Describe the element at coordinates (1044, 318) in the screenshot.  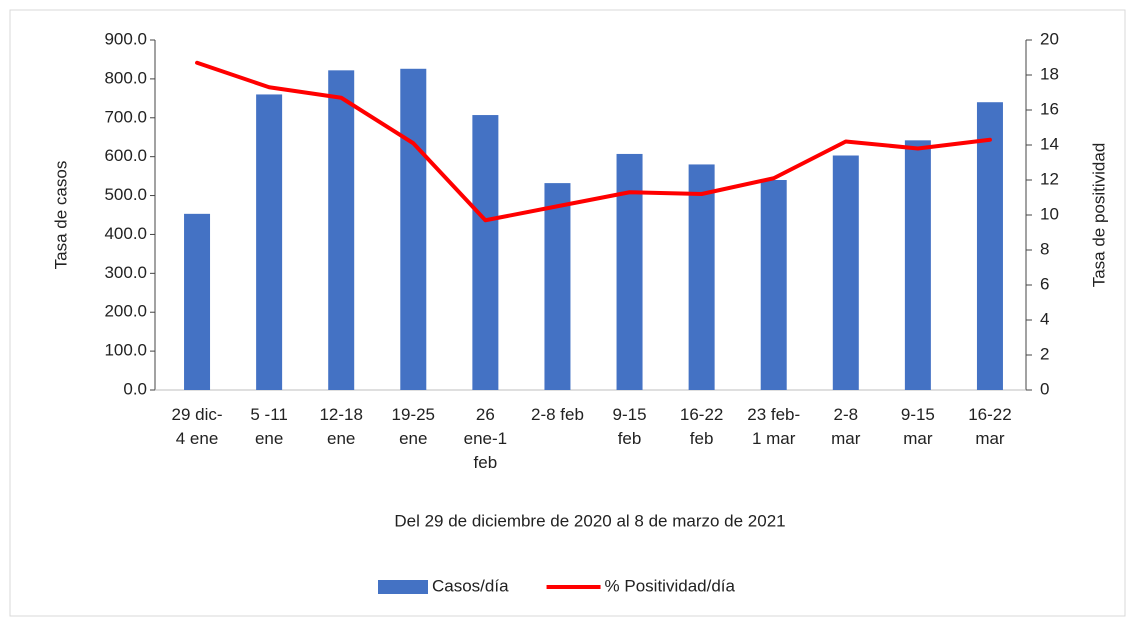
I see `y2-tick-label: 4` at that location.